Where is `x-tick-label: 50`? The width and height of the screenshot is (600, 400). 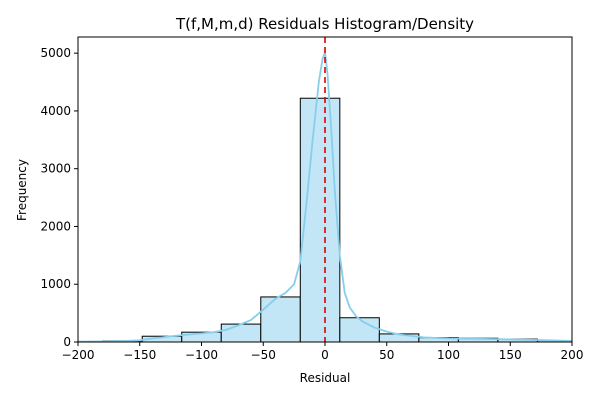
x-tick-label: 50 is located at coordinates (386, 355).